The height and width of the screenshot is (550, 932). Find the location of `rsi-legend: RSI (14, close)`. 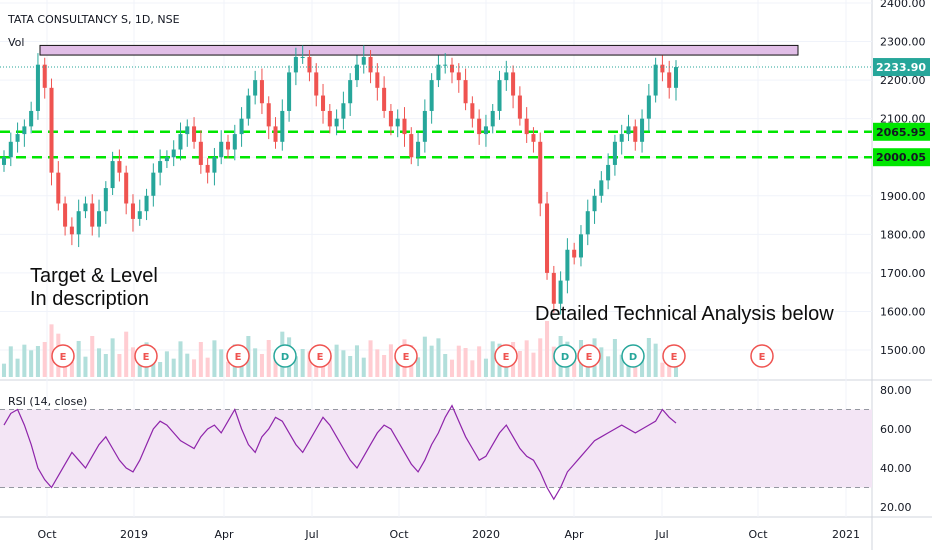

rsi-legend: RSI (14, close) is located at coordinates (47, 401).